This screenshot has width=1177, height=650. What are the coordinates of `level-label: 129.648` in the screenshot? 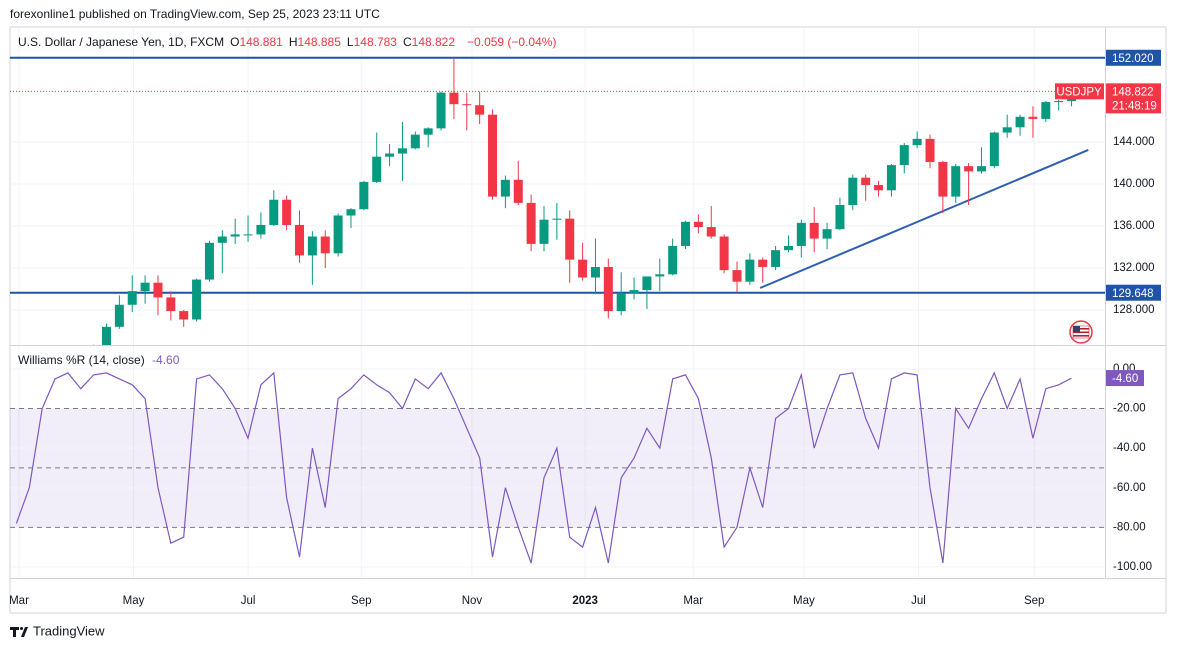 It's located at (1133, 294).